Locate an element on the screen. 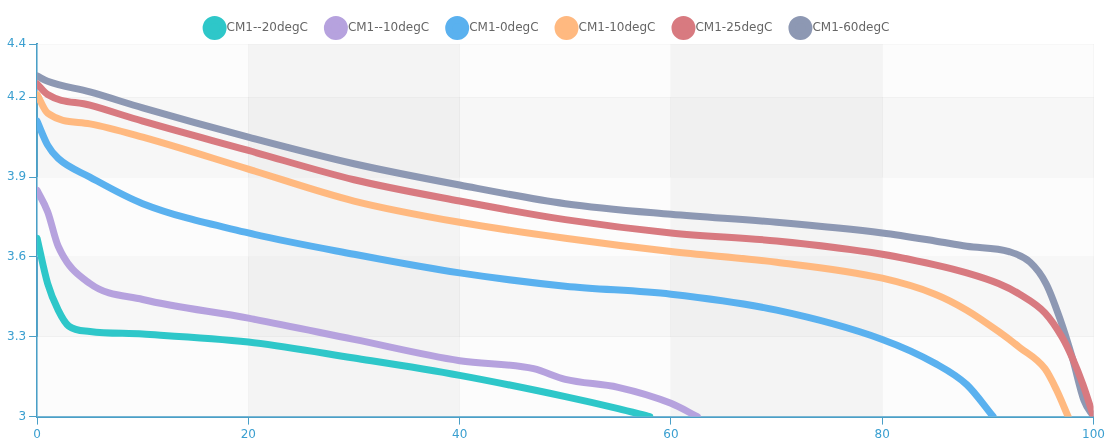 This screenshot has width=1108, height=445. legend-label: CM1-10degC is located at coordinates (617, 27).